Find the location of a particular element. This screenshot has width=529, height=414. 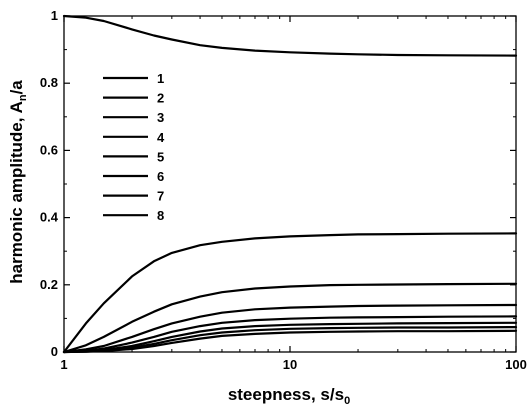

legend-label-3: 3 is located at coordinates (160, 117).